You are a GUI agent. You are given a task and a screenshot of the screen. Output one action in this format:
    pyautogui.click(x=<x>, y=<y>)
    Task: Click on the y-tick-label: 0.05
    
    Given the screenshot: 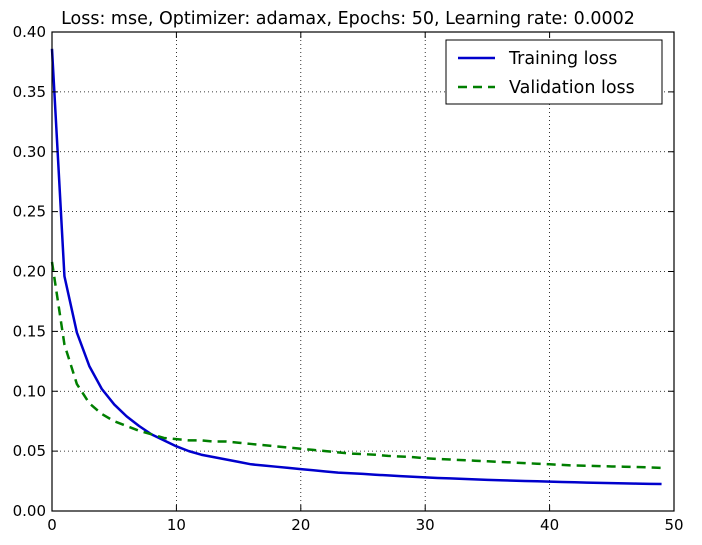 What is the action you would take?
    pyautogui.click(x=29, y=451)
    